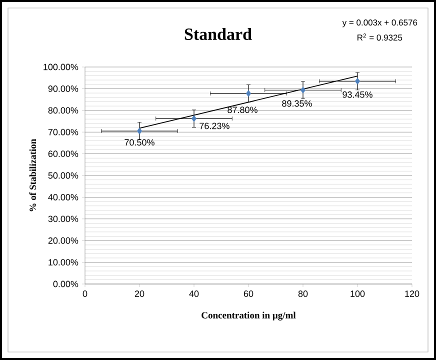 The width and height of the screenshot is (436, 360). Describe the element at coordinates (63, 89) in the screenshot. I see `y-tick-label: 90.00%` at that location.